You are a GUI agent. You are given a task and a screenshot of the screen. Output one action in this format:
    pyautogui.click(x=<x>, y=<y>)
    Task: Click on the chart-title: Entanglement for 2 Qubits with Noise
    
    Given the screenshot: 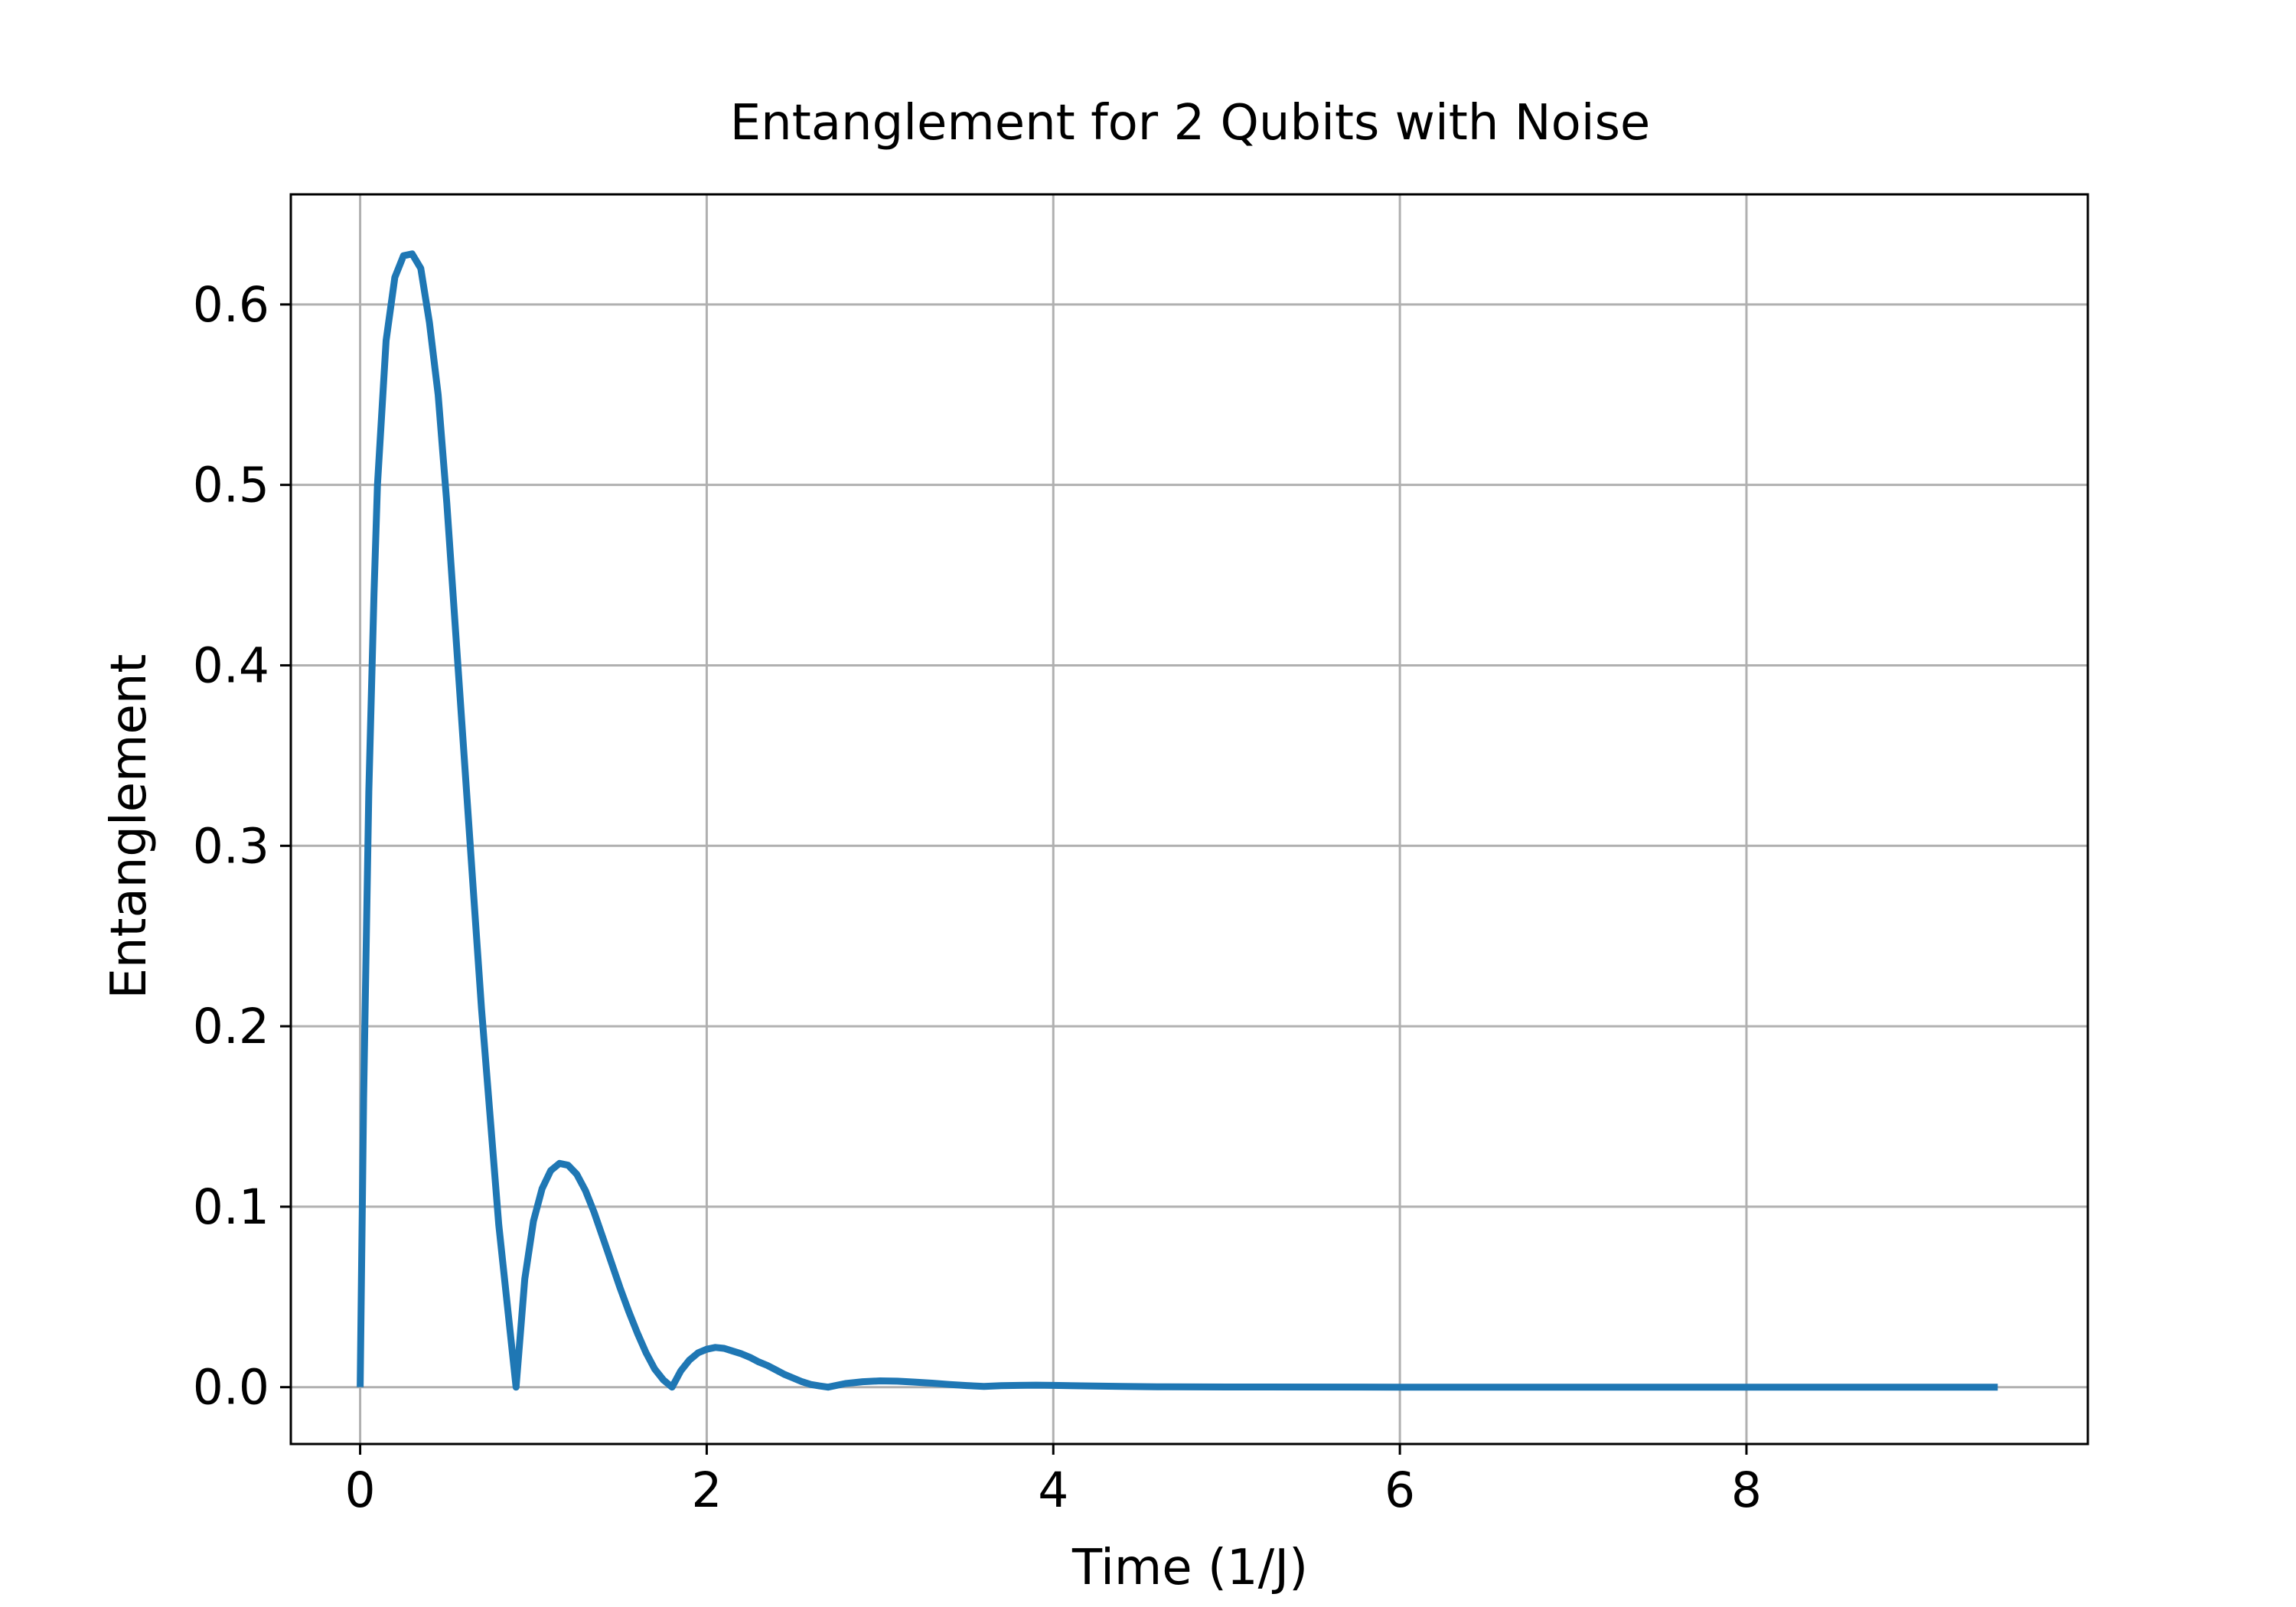 What is the action you would take?
    pyautogui.click(x=1190, y=123)
    